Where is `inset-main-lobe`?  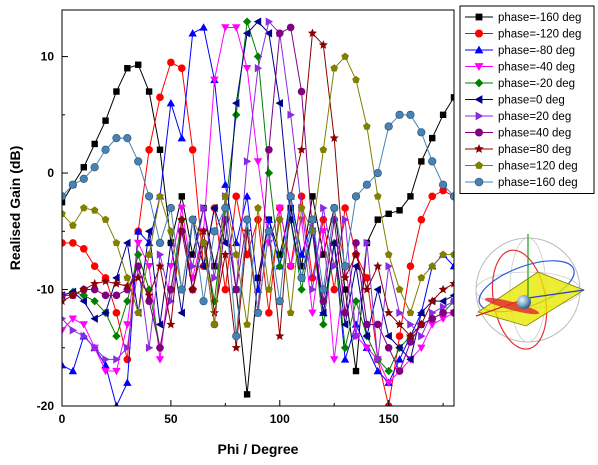 inset-main-lobe is located at coordinates (512, 306).